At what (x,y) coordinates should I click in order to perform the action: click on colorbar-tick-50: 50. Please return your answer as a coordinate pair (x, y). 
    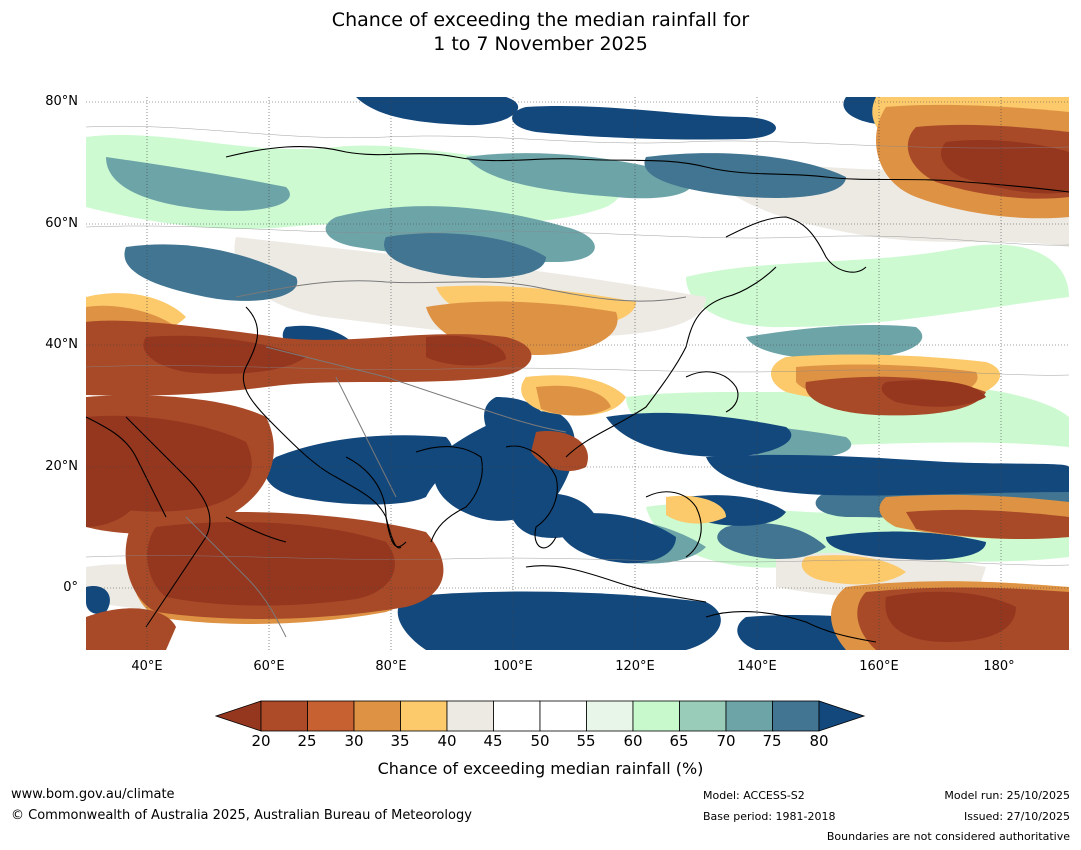
    Looking at the image, I should click on (540, 741).